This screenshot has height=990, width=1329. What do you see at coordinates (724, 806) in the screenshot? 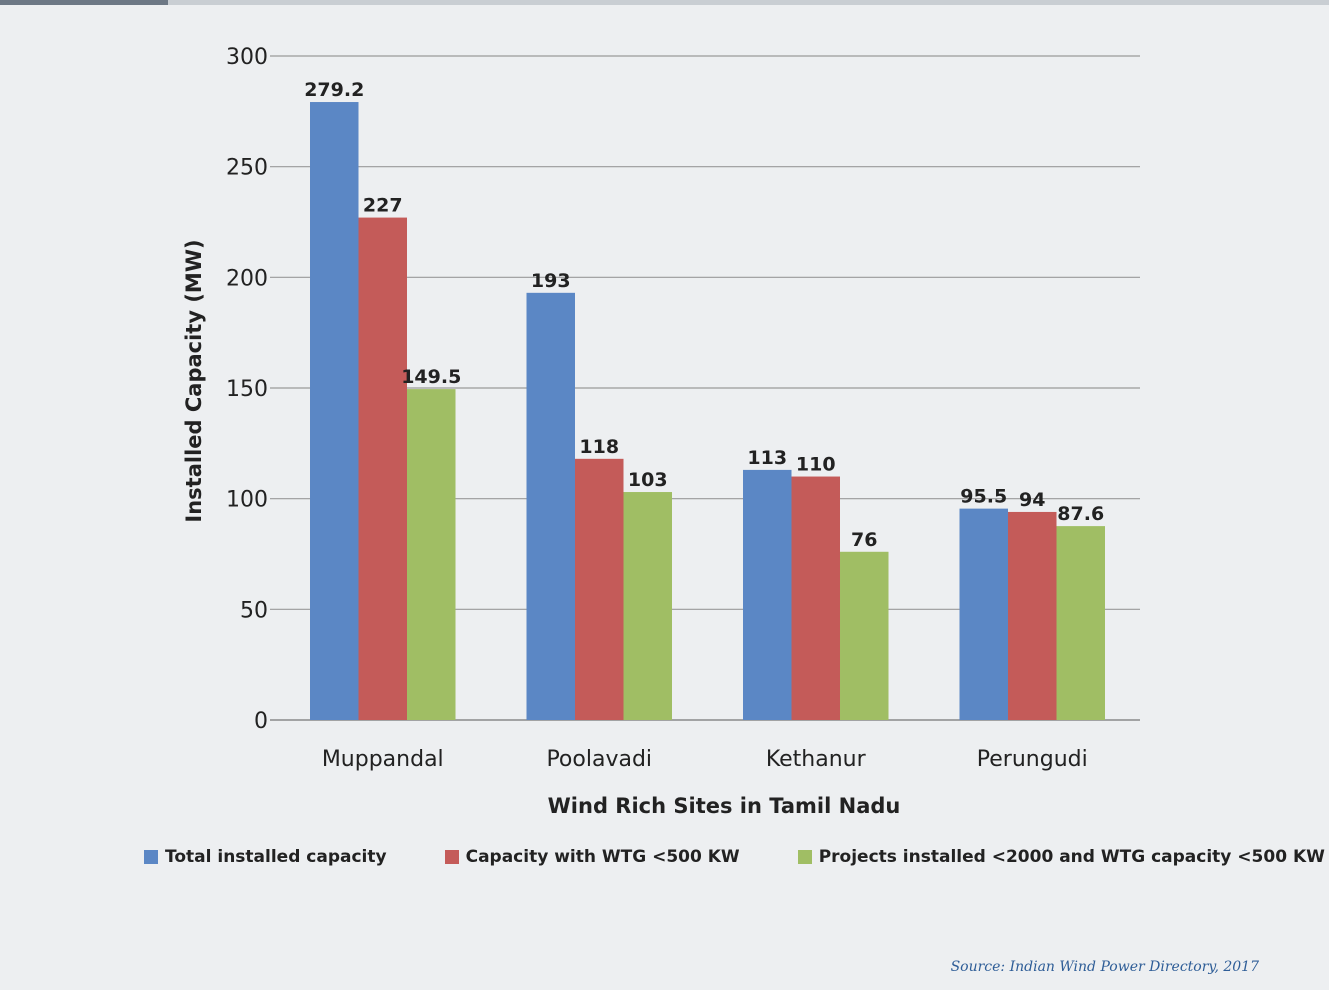
I see `x-axis-title: Wind Rich Sites in Tamil Nadu` at bounding box center [724, 806].